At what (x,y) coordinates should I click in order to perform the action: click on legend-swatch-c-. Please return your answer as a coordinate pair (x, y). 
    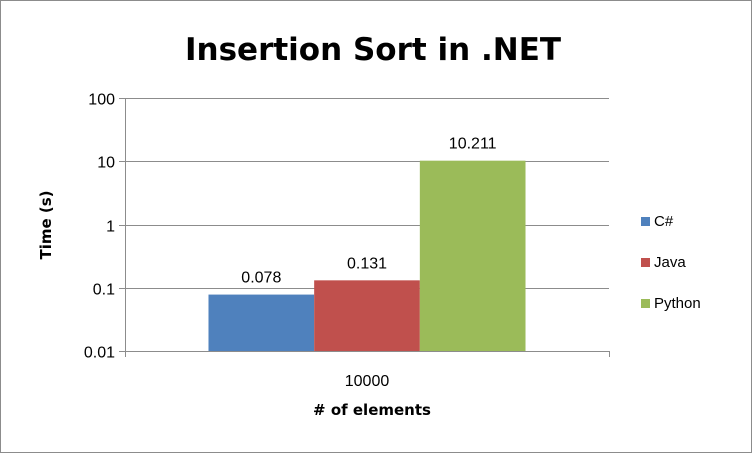
    Looking at the image, I should click on (645, 221).